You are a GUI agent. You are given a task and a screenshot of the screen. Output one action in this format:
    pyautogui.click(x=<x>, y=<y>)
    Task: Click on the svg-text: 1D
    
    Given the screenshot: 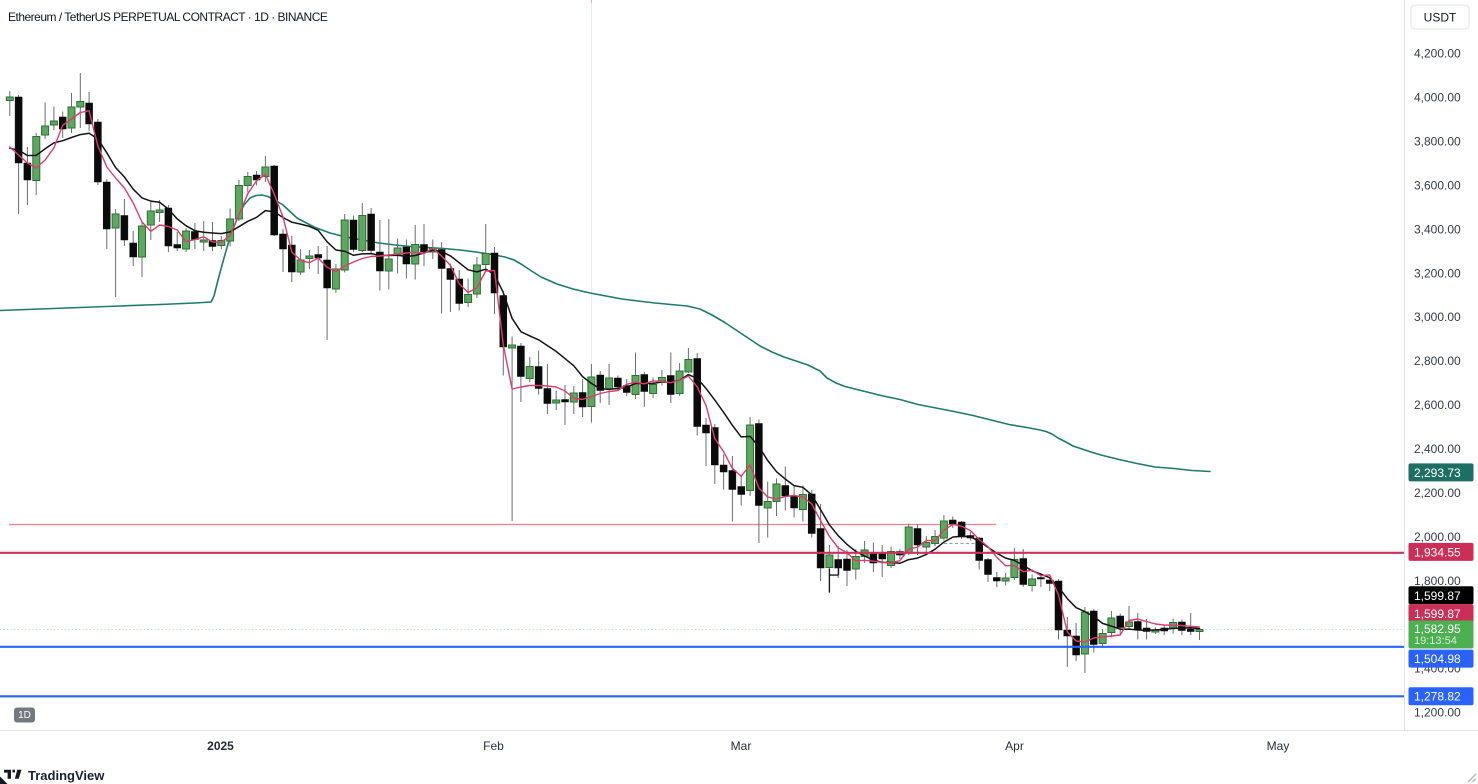 What is the action you would take?
    pyautogui.click(x=24, y=715)
    